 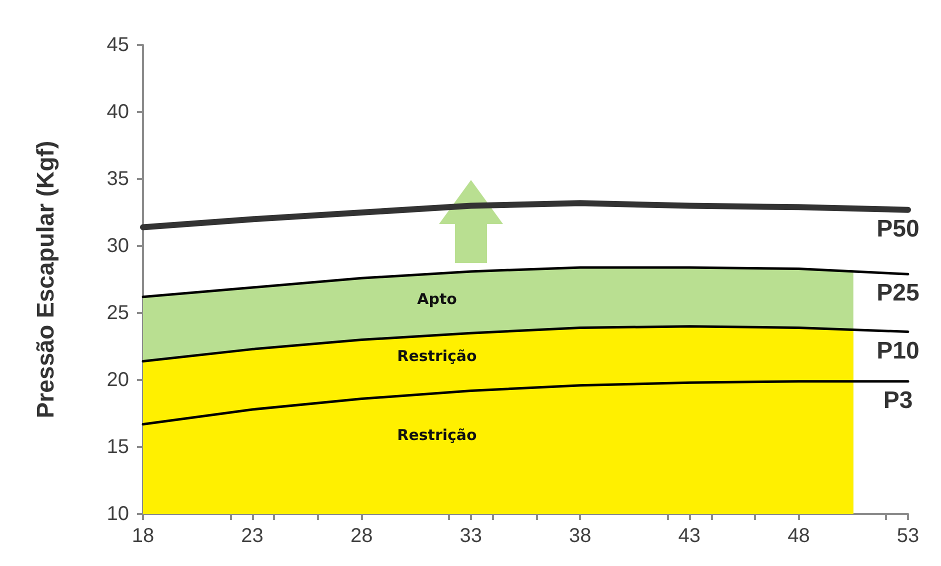 I want to click on y-tick-label: 25, so click(x=117, y=313).